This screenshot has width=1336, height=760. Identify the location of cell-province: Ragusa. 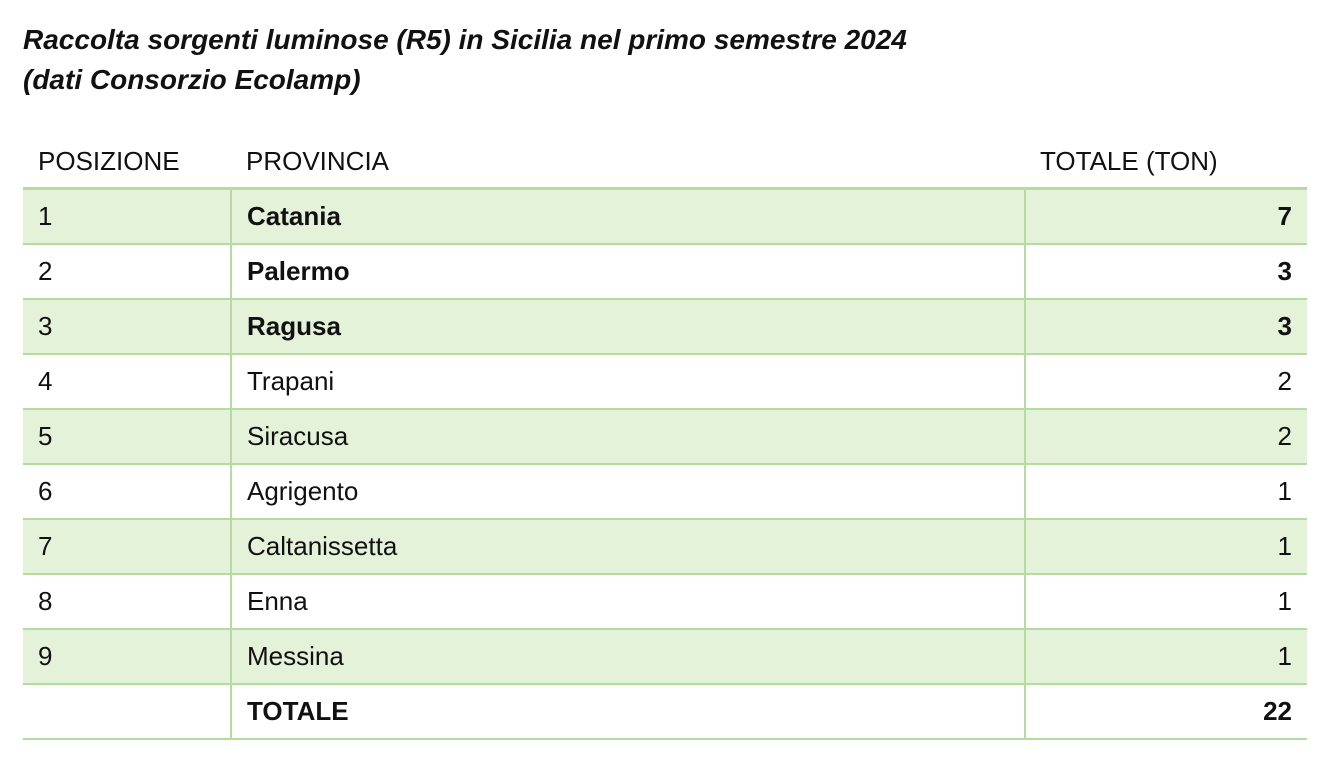
(628, 327).